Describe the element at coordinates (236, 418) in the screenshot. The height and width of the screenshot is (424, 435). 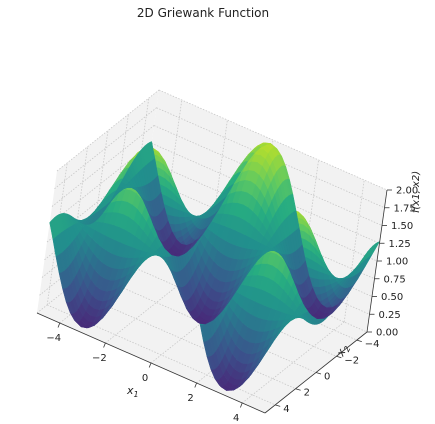
I see `x-tick-label: 4` at that location.